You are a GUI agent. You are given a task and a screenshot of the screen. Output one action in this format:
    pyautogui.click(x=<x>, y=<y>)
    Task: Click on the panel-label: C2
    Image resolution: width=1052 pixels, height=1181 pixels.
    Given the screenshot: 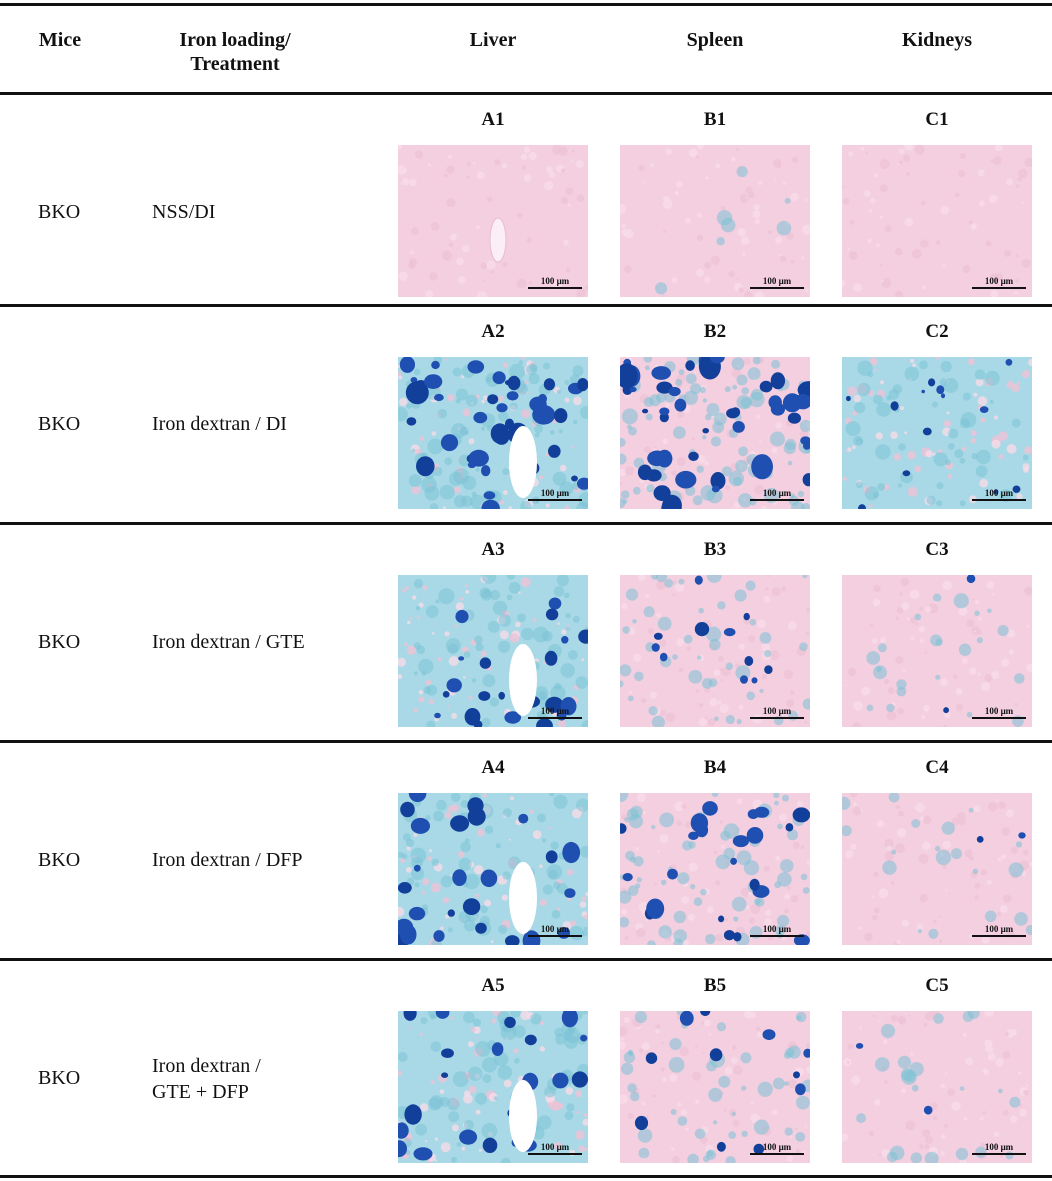 What is the action you would take?
    pyautogui.click(x=937, y=331)
    